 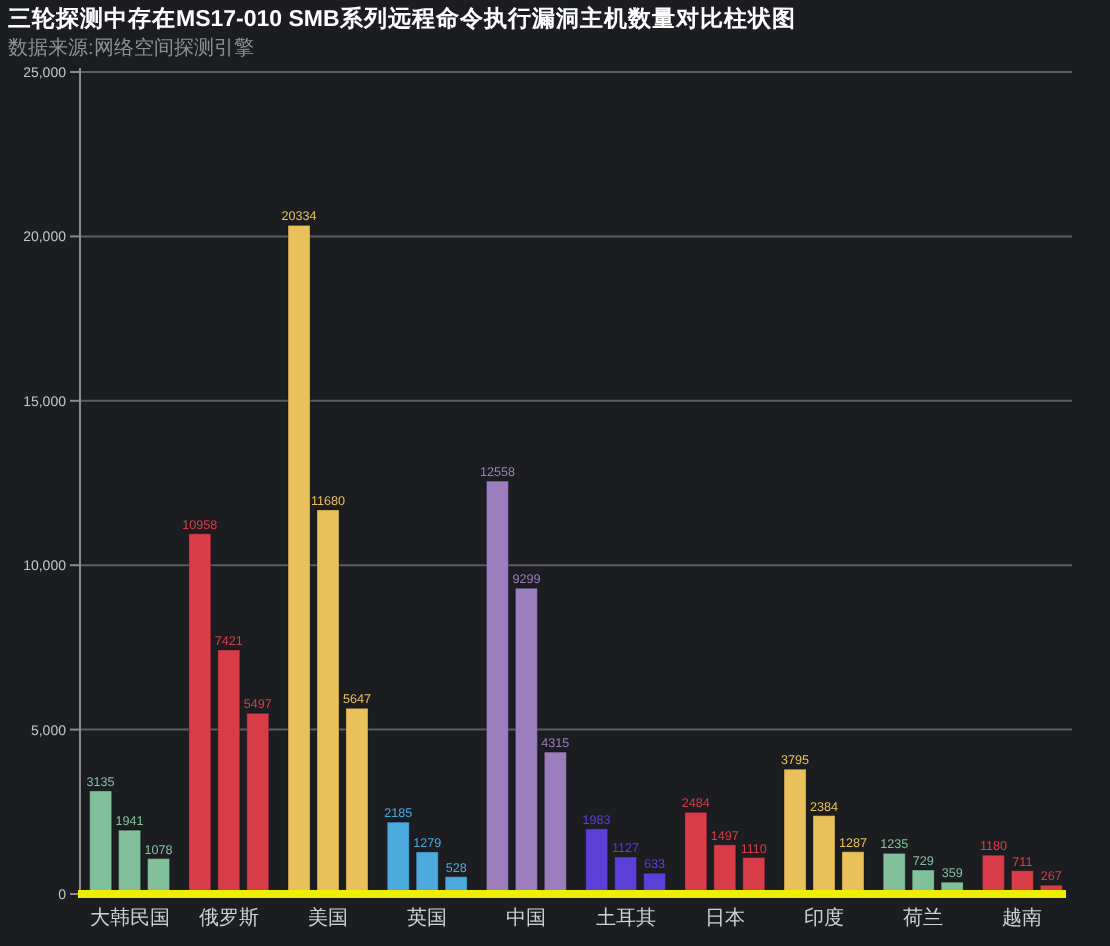 What do you see at coordinates (427, 919) in the screenshot?
I see `x-tick-label: 英国` at bounding box center [427, 919].